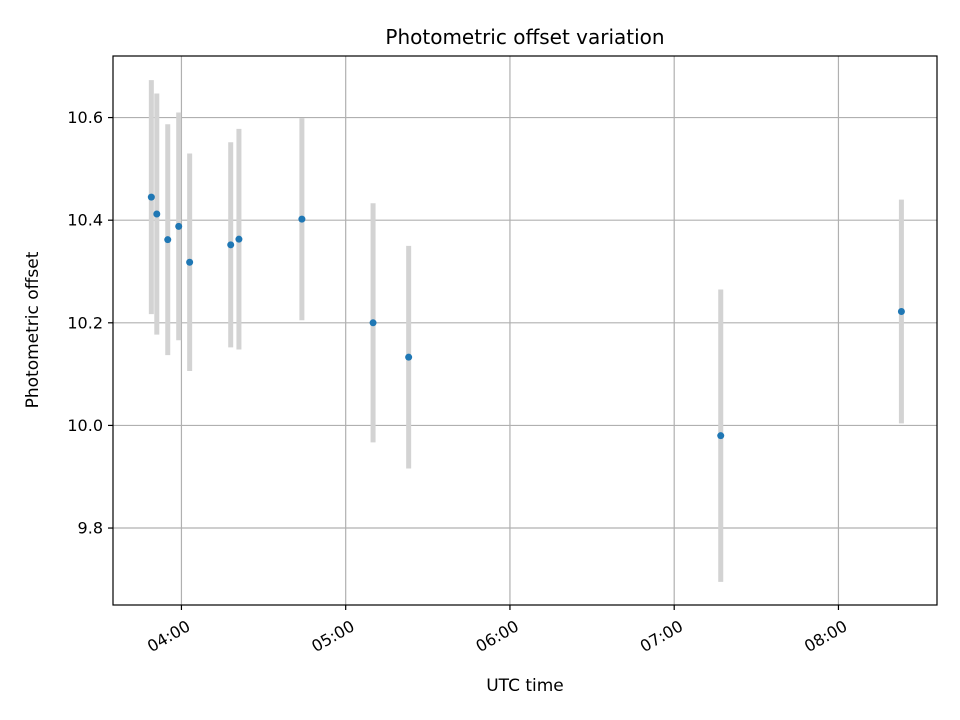  I want to click on y-tick-label: 10.2, so click(85, 322).